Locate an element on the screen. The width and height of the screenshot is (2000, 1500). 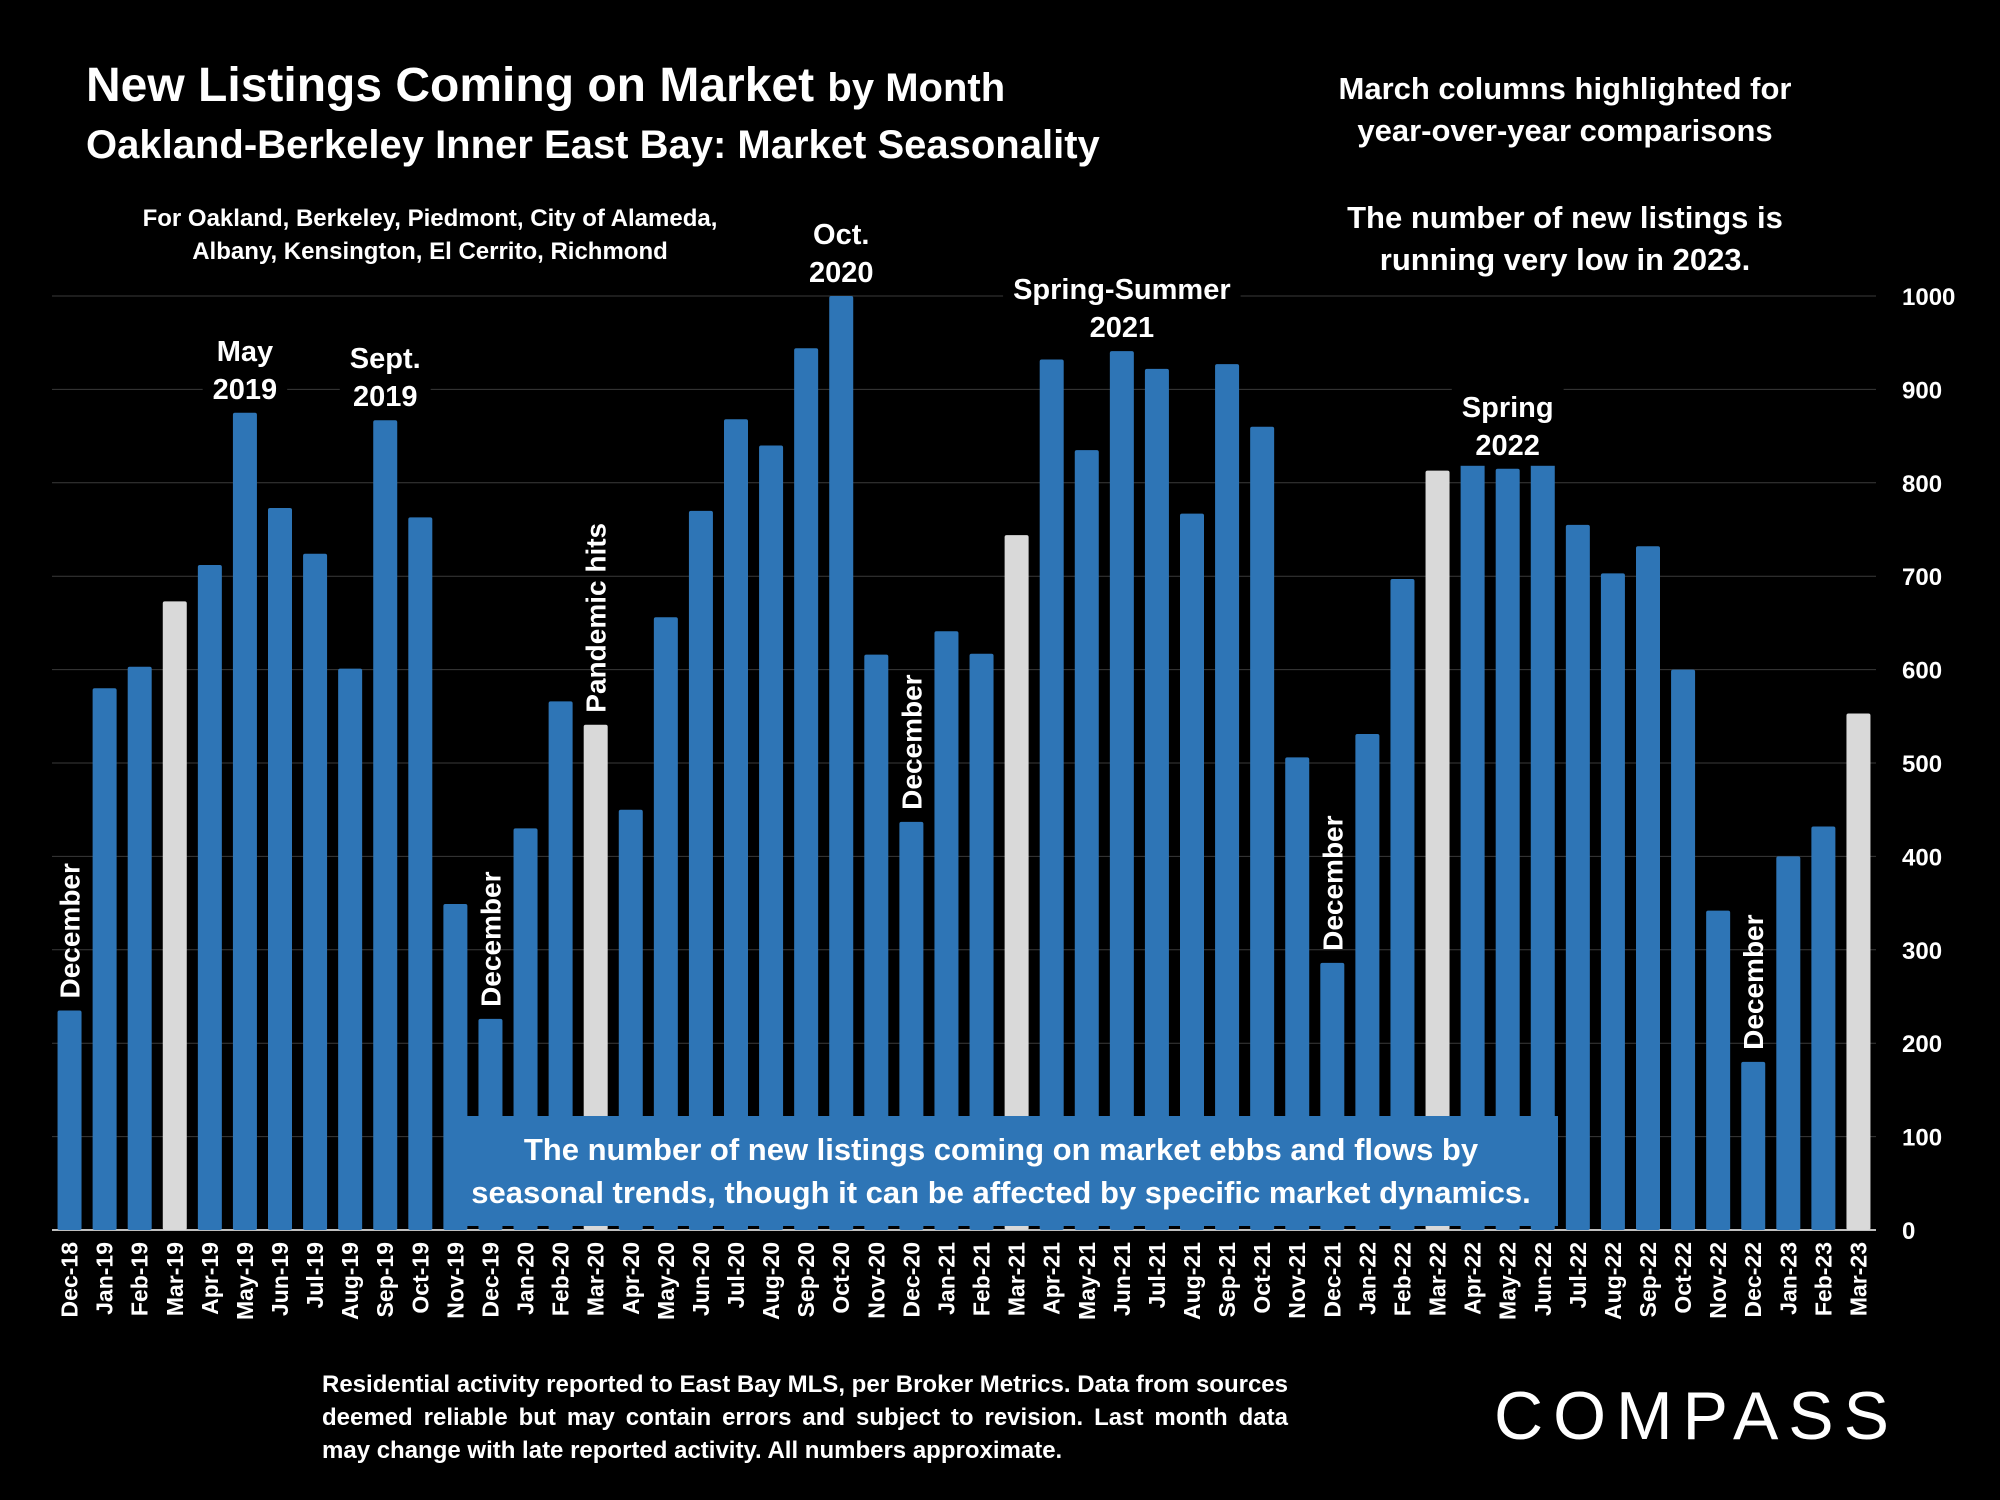
x-tick-label: Feb-23 is located at coordinates (1823, 1279).